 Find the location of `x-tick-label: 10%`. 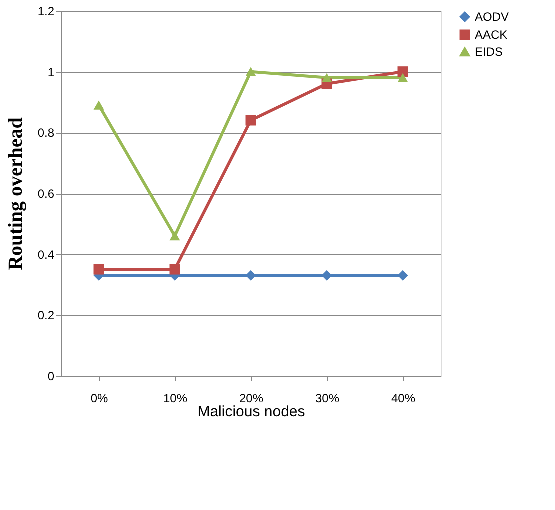

x-tick-label: 10% is located at coordinates (175, 399).